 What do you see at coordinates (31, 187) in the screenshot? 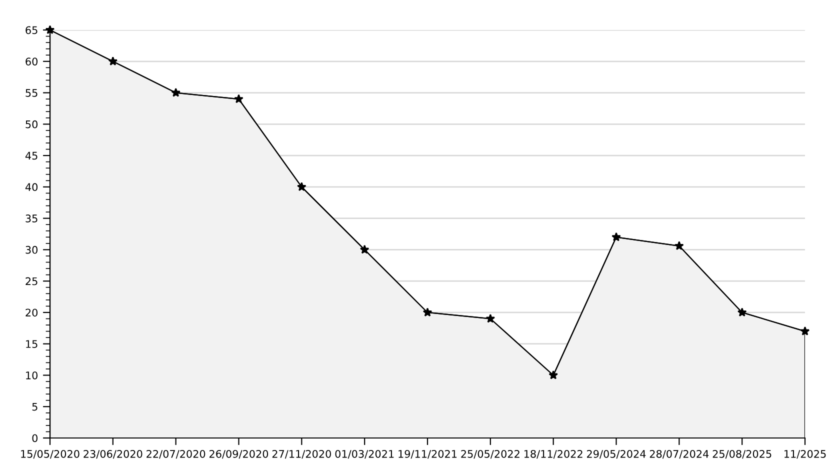
I see `y-tick-label: 40` at bounding box center [31, 187].